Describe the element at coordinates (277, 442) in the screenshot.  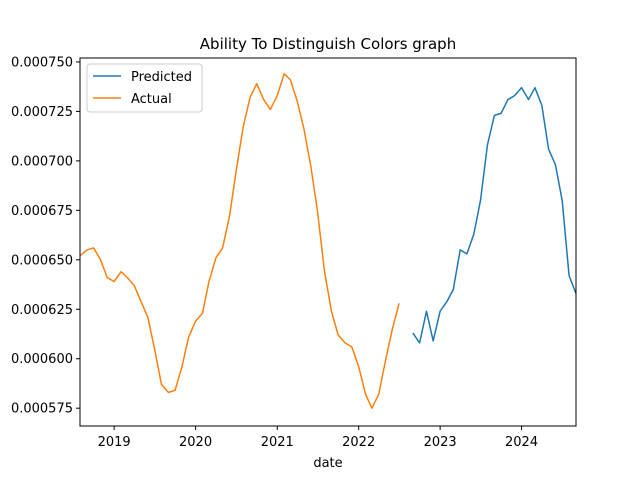
I see `x-tick-label: 2021` at that location.